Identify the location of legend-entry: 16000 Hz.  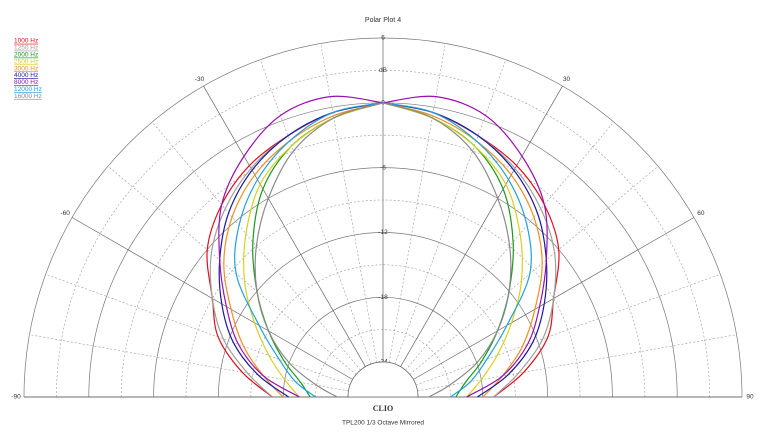
(28, 96).